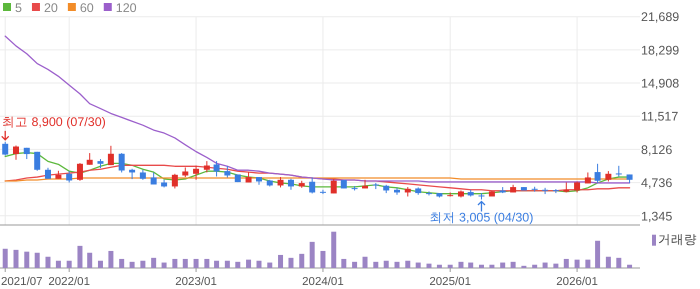  I want to click on x-tick-label: 2021/07, so click(22, 282).